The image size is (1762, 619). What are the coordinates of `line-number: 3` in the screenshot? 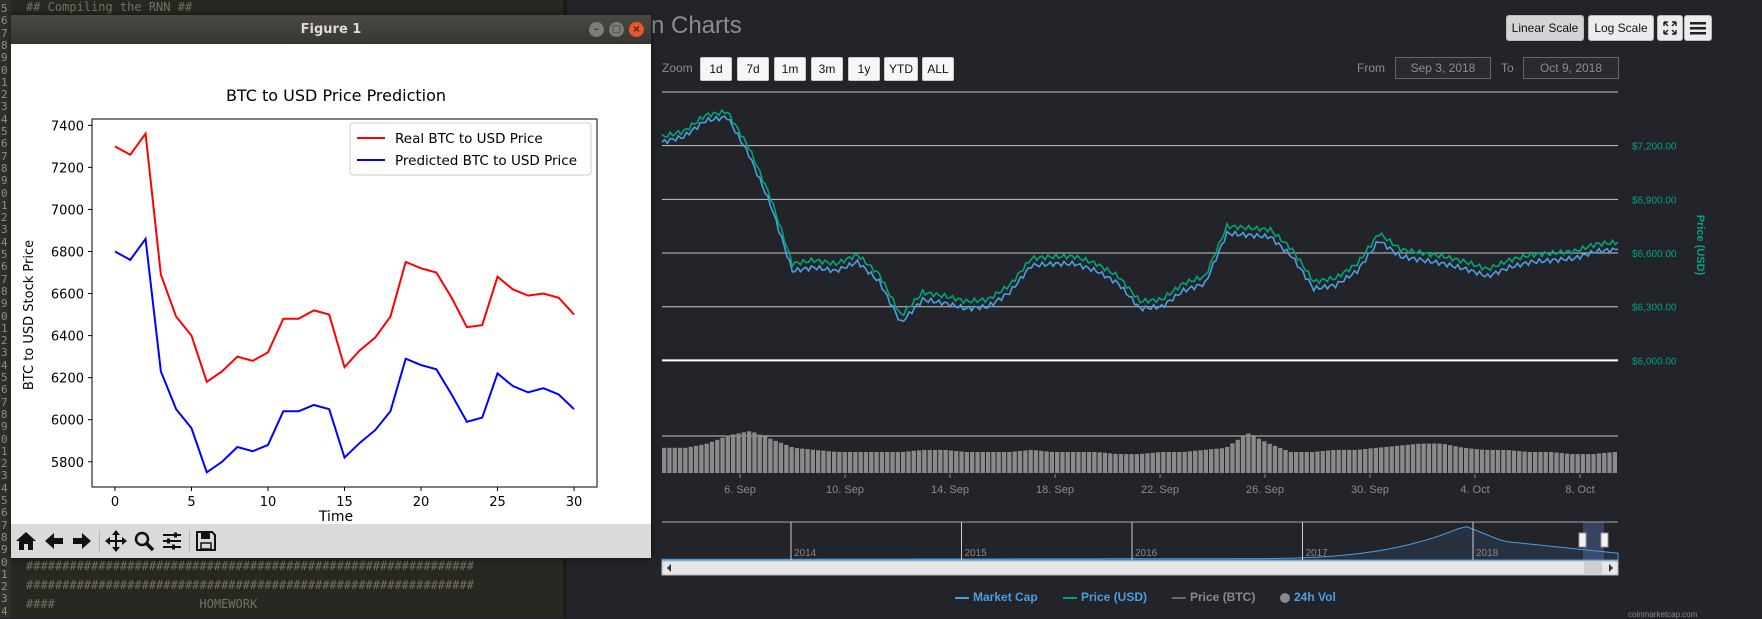 It's located at (4, 599).